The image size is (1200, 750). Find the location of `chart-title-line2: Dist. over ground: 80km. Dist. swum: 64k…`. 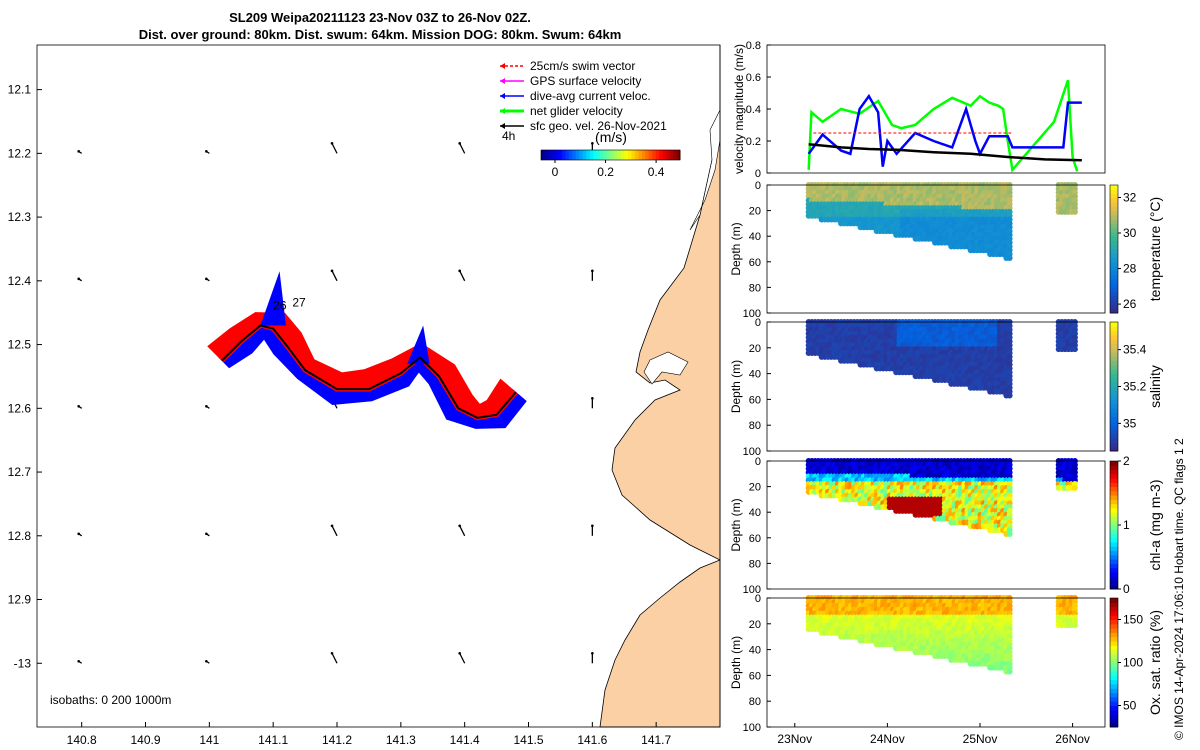

chart-title-line2: Dist. over ground: 80km. Dist. swum: 64k… is located at coordinates (380, 34).